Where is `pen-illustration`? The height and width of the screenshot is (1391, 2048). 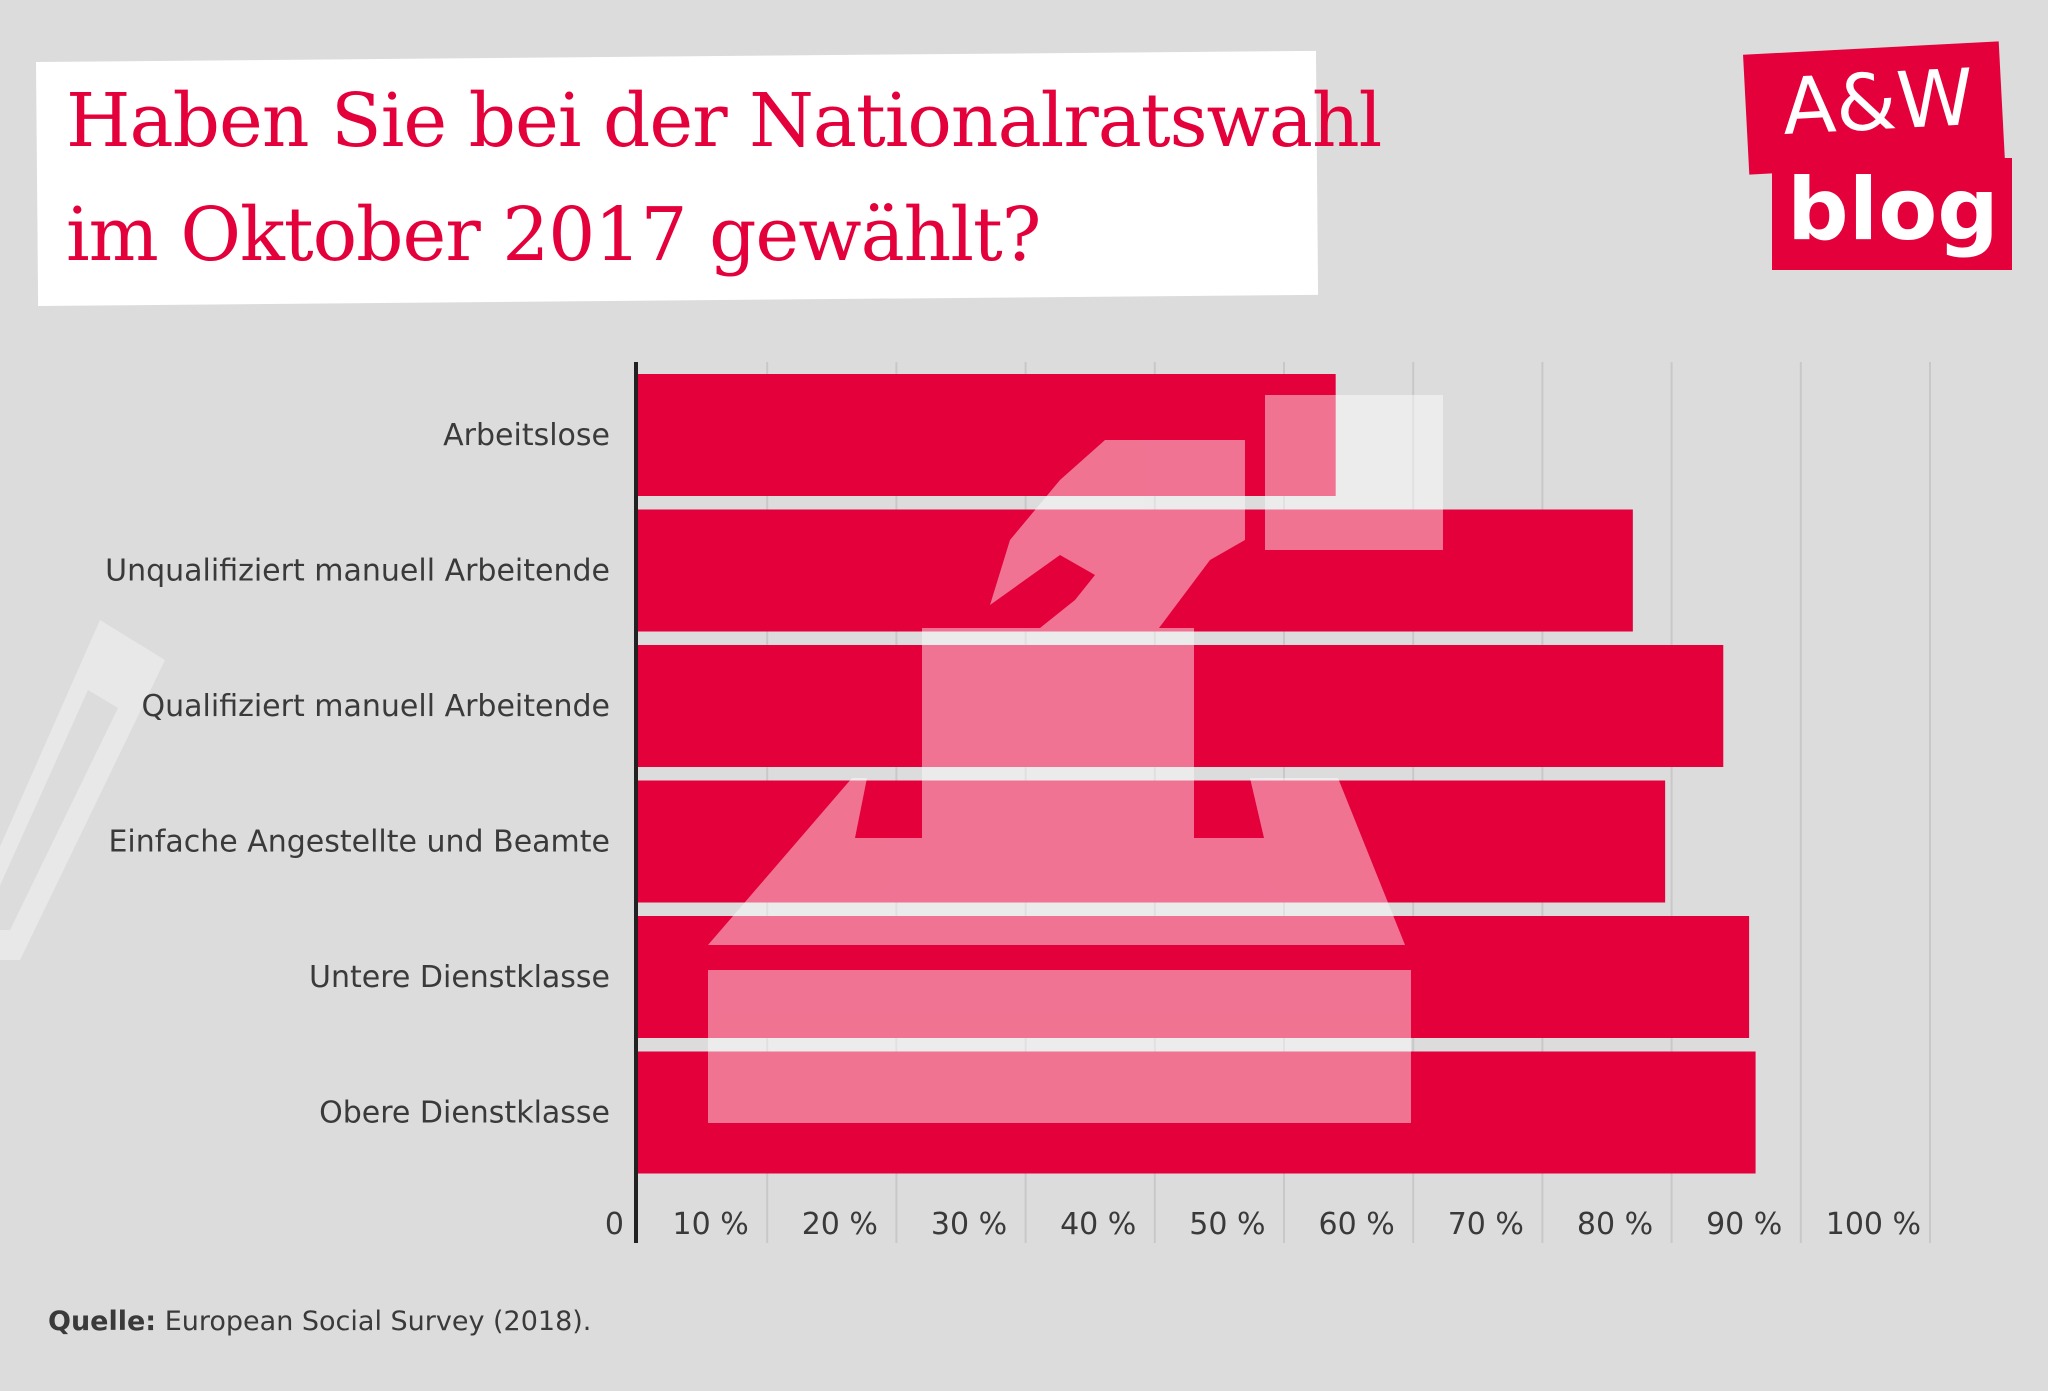 pen-illustration is located at coordinates (82, 790).